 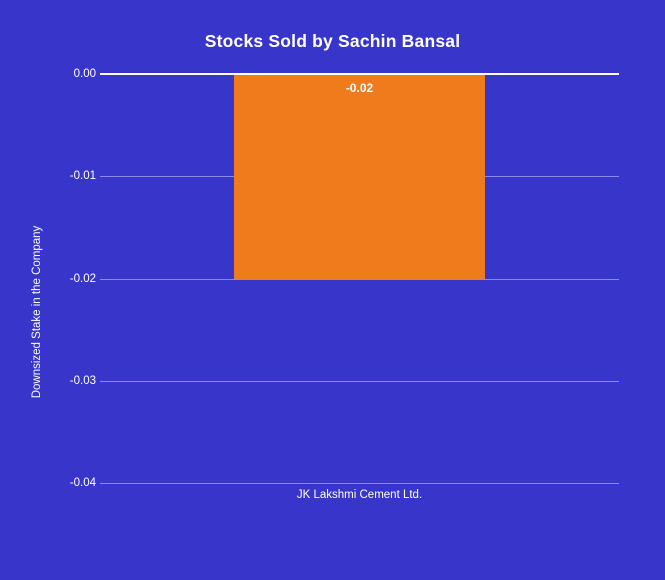 What do you see at coordinates (359, 177) in the screenshot?
I see `bar: -0.02` at bounding box center [359, 177].